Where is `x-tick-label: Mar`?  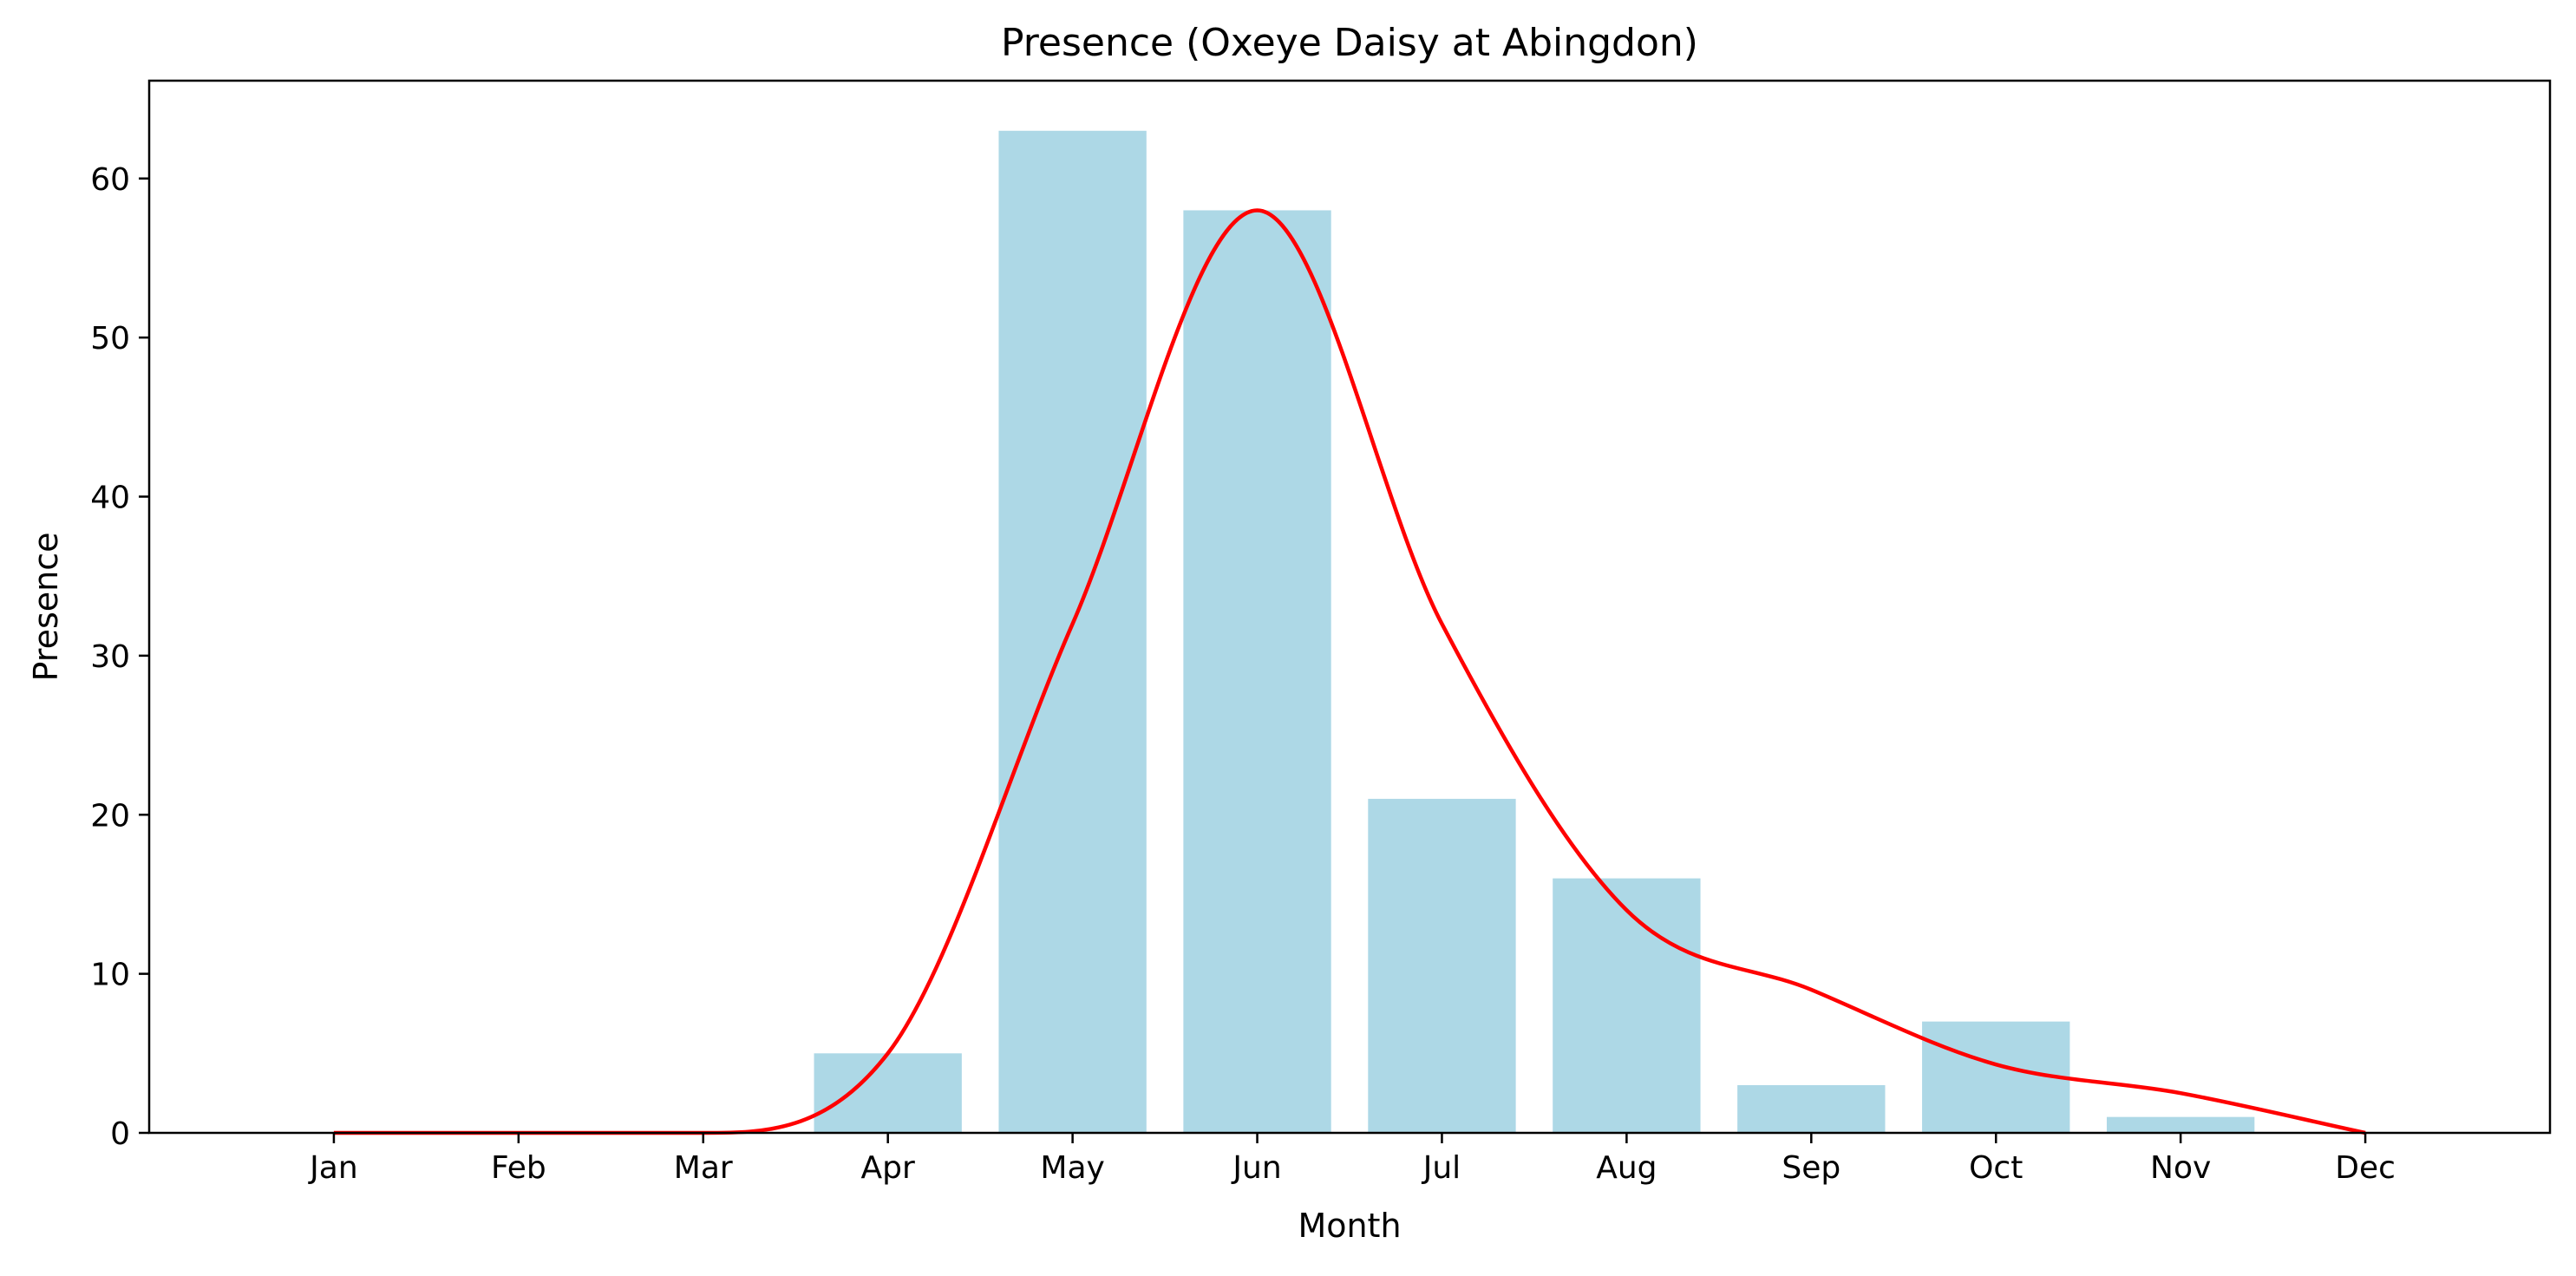 x-tick-label: Mar is located at coordinates (703, 1168).